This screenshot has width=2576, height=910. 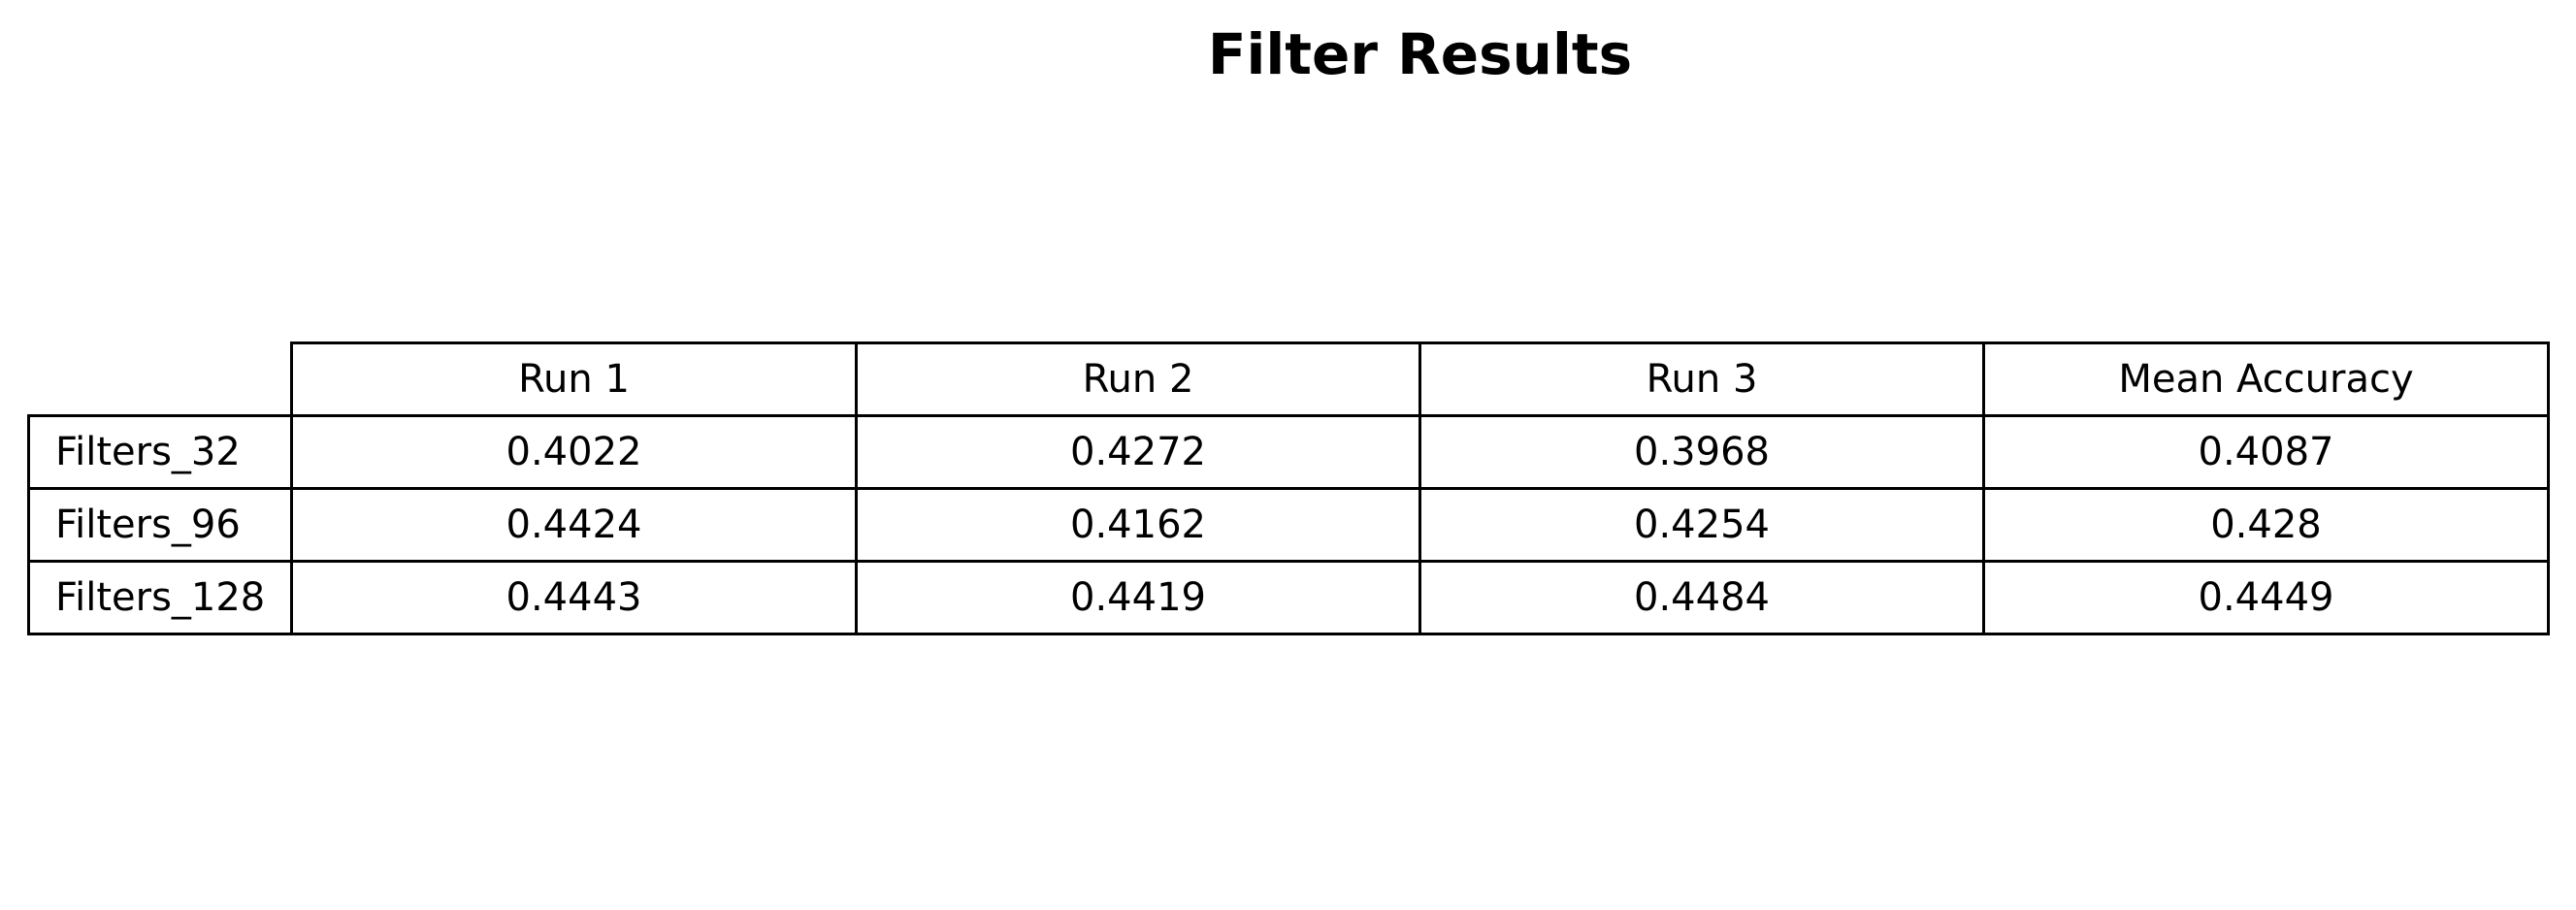 I want to click on row-header-filters-128: Filters_128, so click(x=160, y=597).